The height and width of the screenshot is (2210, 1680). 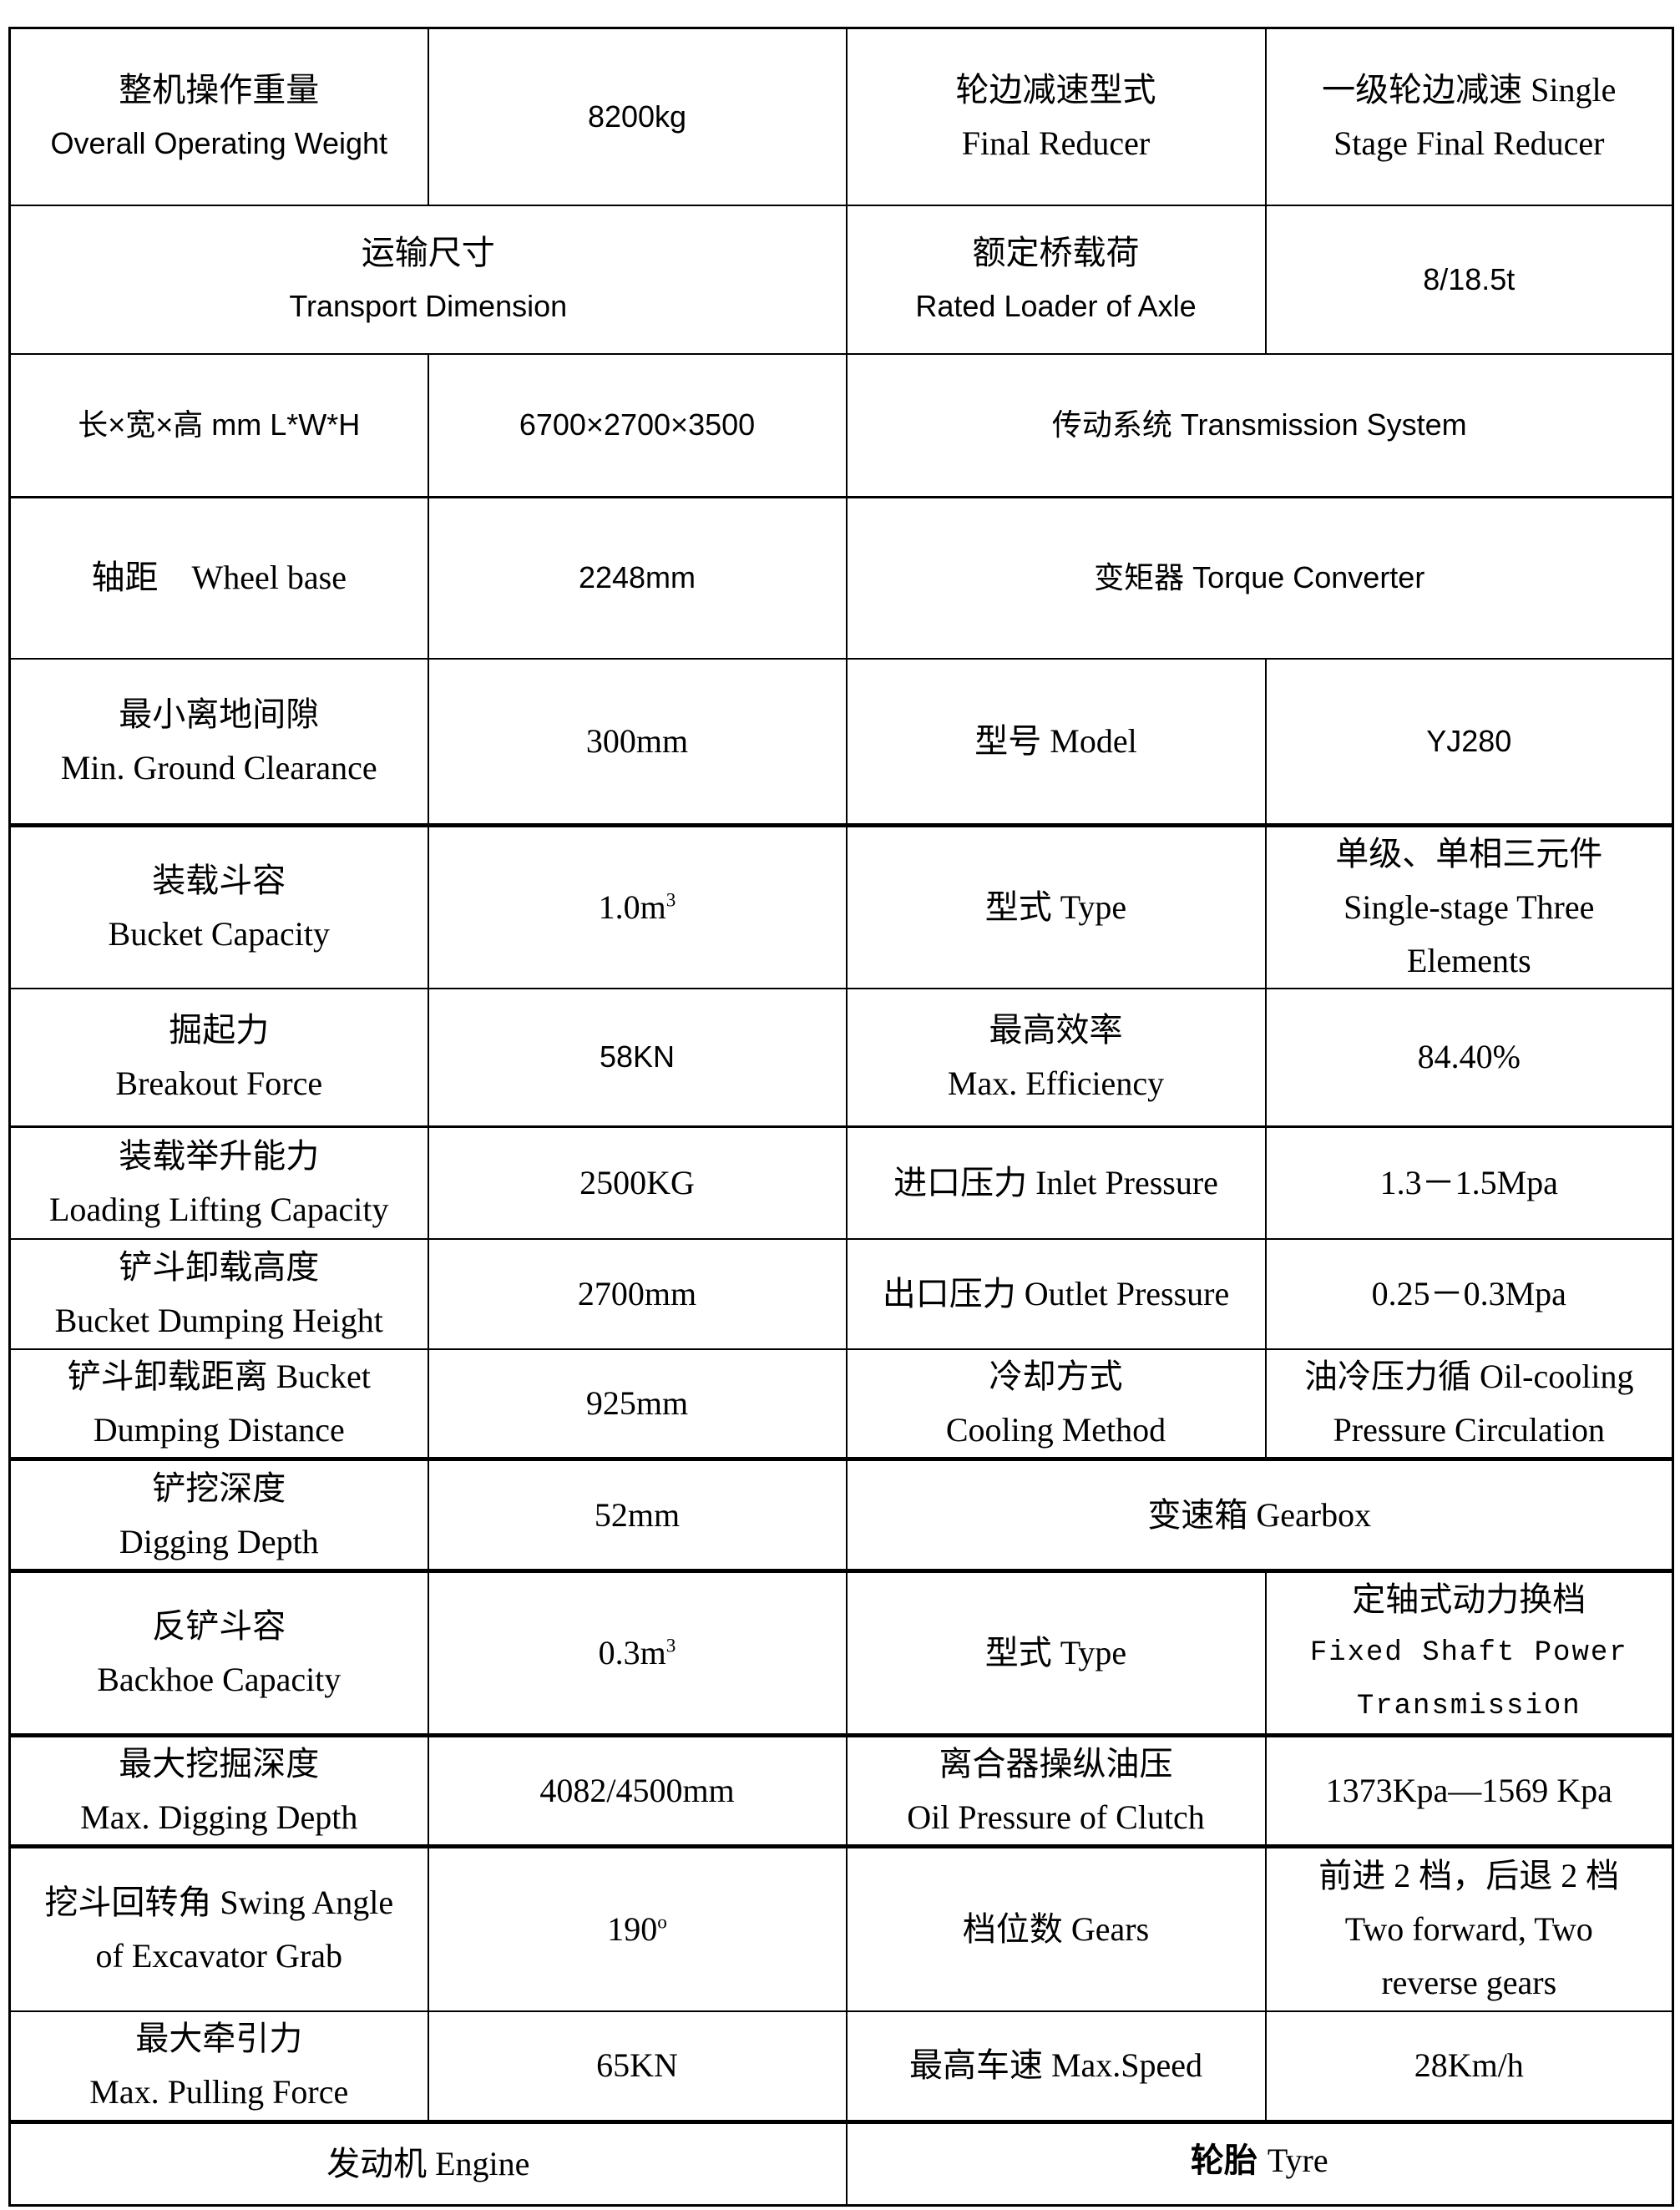 What do you see at coordinates (637, 577) in the screenshot?
I see `cell-line: 2248mm` at bounding box center [637, 577].